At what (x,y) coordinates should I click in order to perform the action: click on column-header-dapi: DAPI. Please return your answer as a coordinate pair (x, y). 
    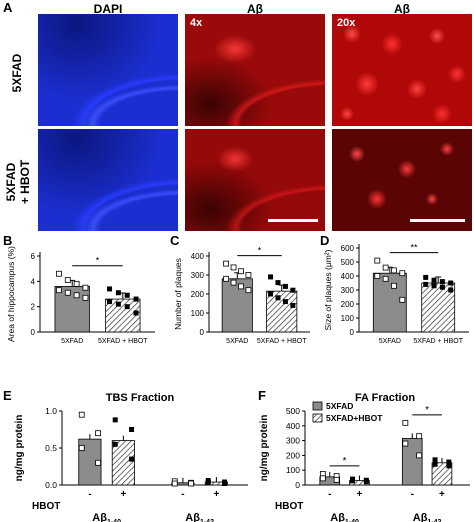
    Looking at the image, I should click on (108, 9).